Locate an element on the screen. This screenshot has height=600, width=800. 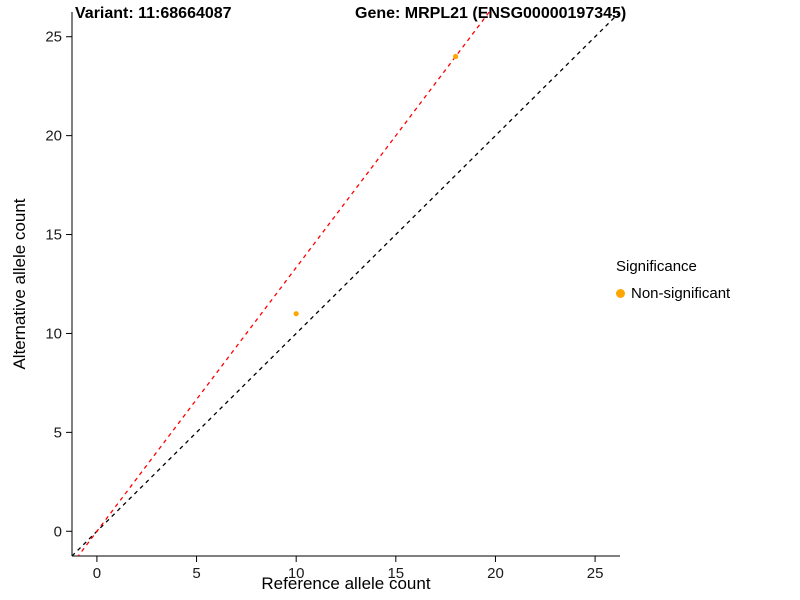
legend-item: Non-significant is located at coordinates (673, 293).